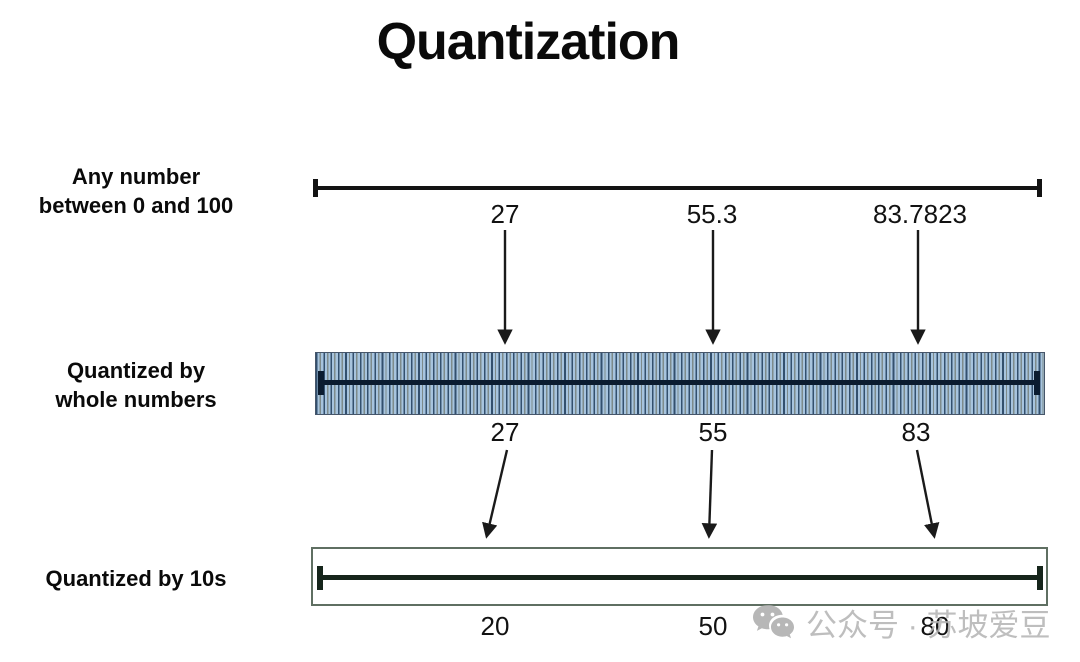  What do you see at coordinates (927, 494) in the screenshot?
I see `arrow-83-to-tens` at bounding box center [927, 494].